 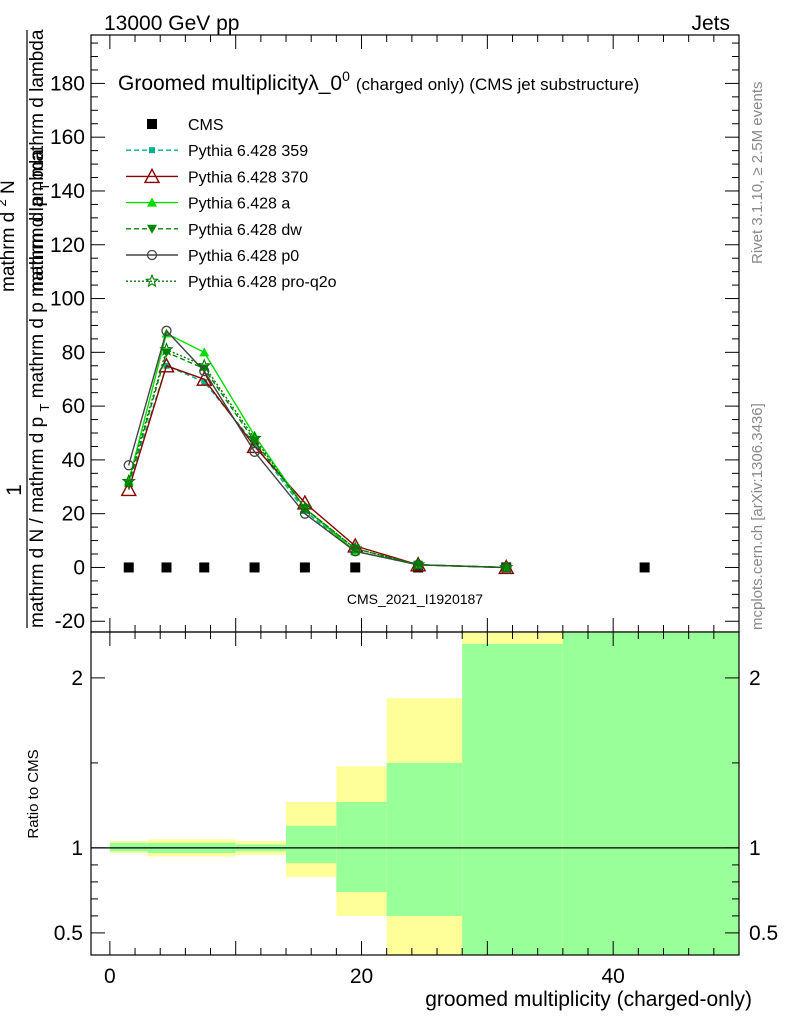 What do you see at coordinates (4, 202) in the screenshot?
I see `ylabel-num-sup: 2` at bounding box center [4, 202].